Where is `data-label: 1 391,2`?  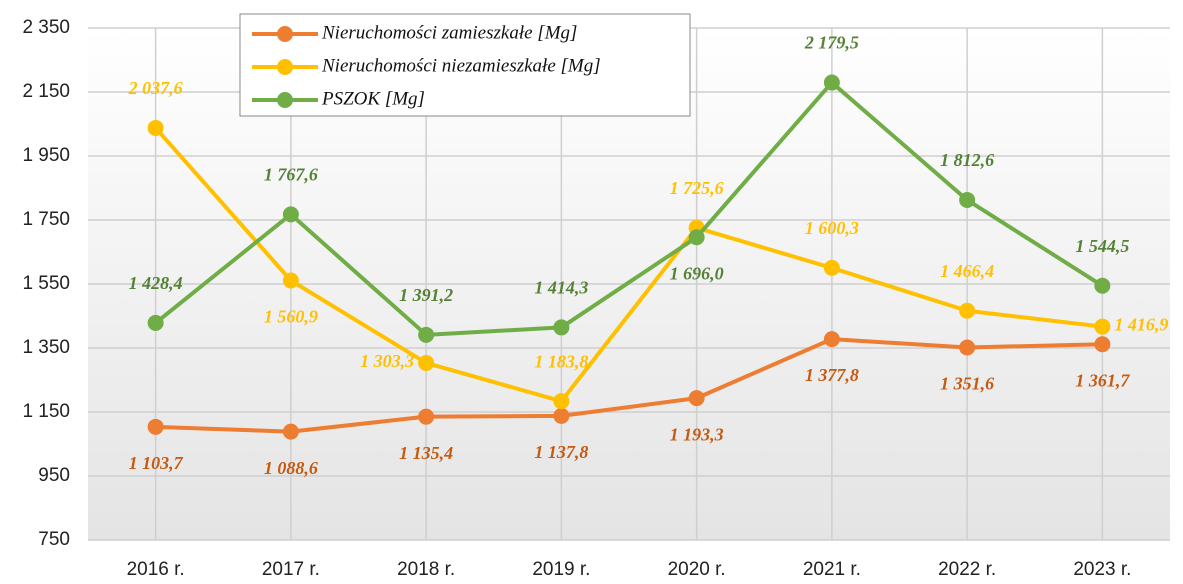
data-label: 1 391,2 is located at coordinates (426, 295).